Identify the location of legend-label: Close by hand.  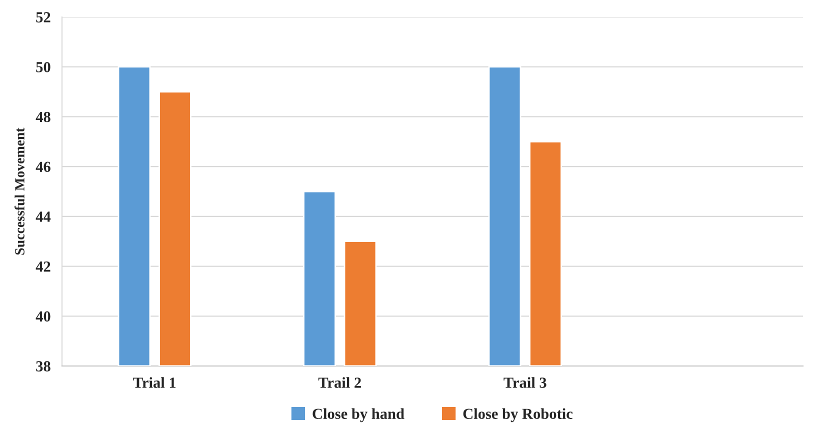
(358, 415).